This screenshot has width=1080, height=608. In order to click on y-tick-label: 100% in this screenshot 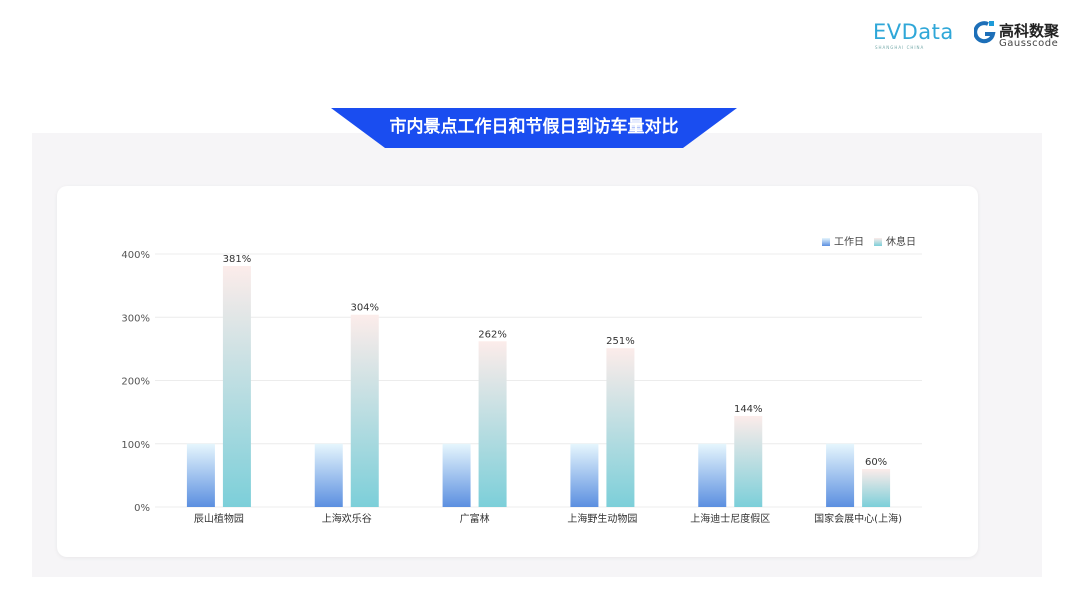, I will do `click(135, 445)`.